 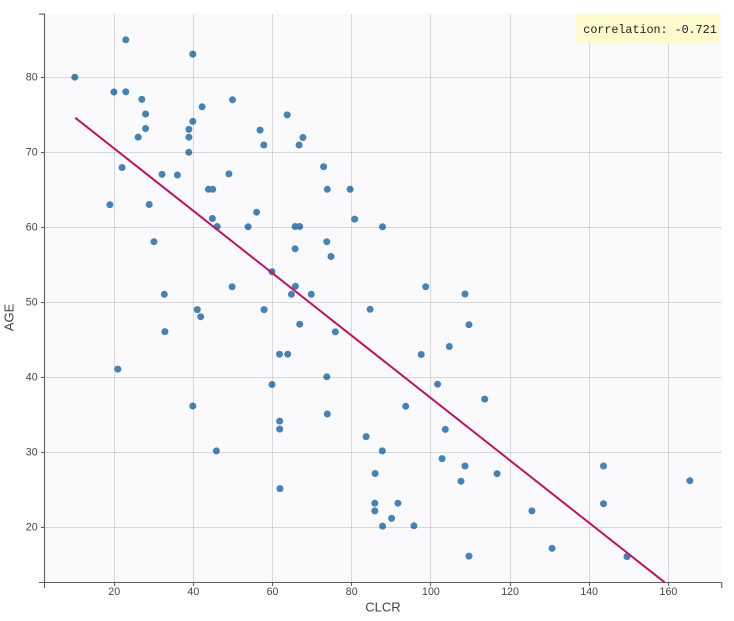 What do you see at coordinates (32, 303) in the screenshot?
I see `svg-text: 50` at bounding box center [32, 303].